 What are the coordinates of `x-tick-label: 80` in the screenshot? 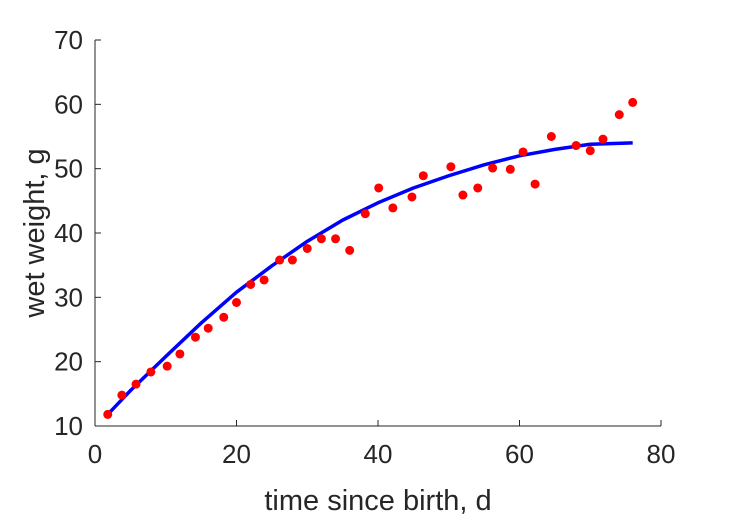 It's located at (661, 454).